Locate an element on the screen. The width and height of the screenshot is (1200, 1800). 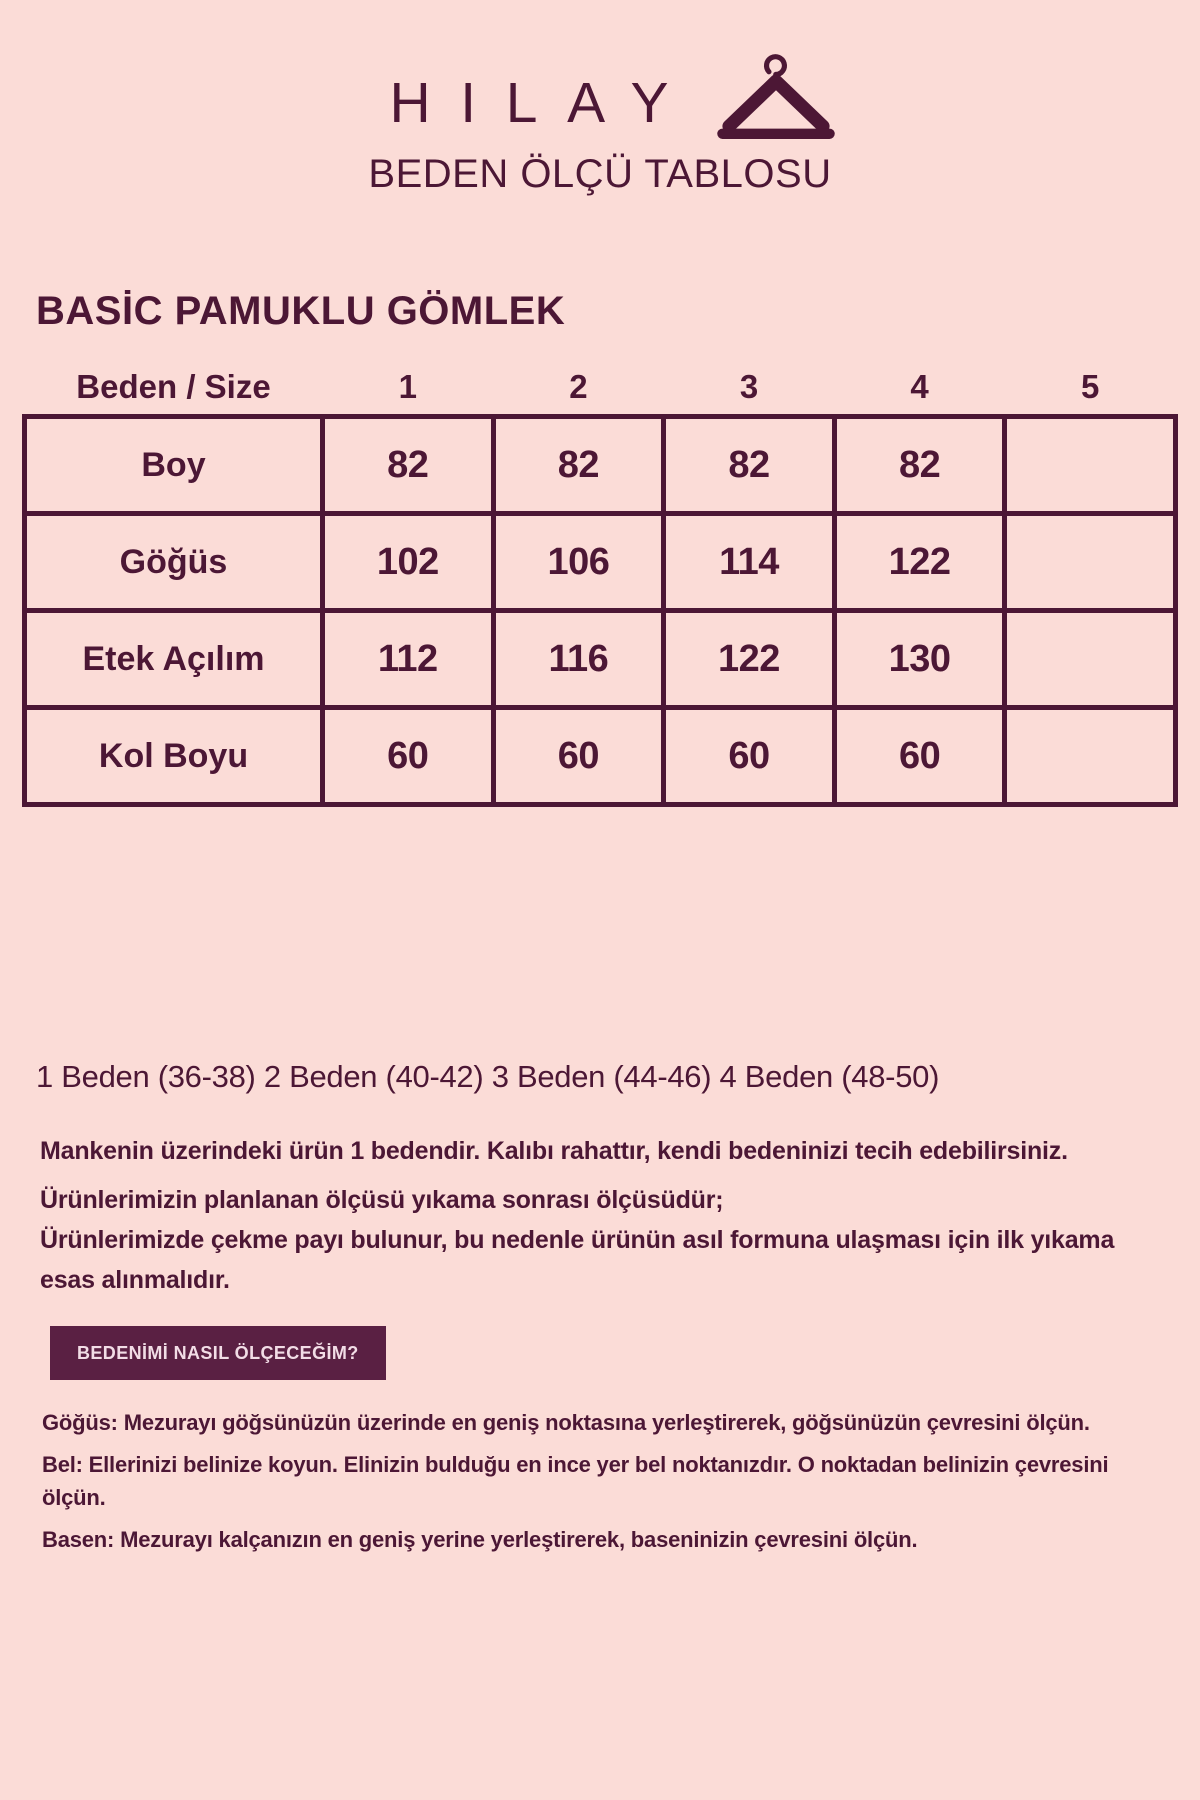
cell-gogus-4: 122 is located at coordinates (919, 562).